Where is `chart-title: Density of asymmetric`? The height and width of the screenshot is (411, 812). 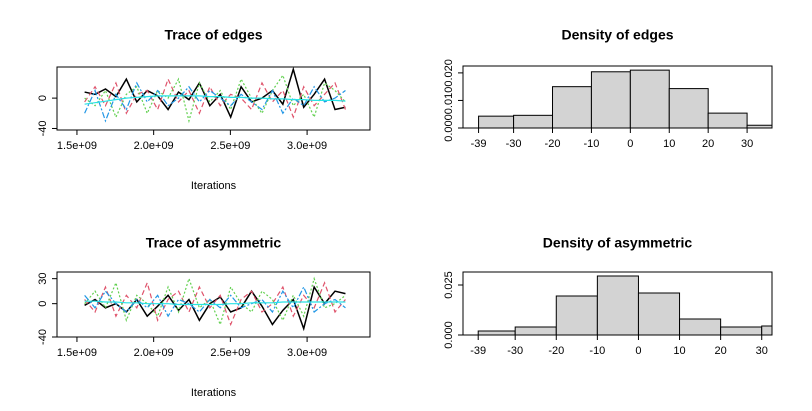
chart-title: Density of asymmetric is located at coordinates (618, 243).